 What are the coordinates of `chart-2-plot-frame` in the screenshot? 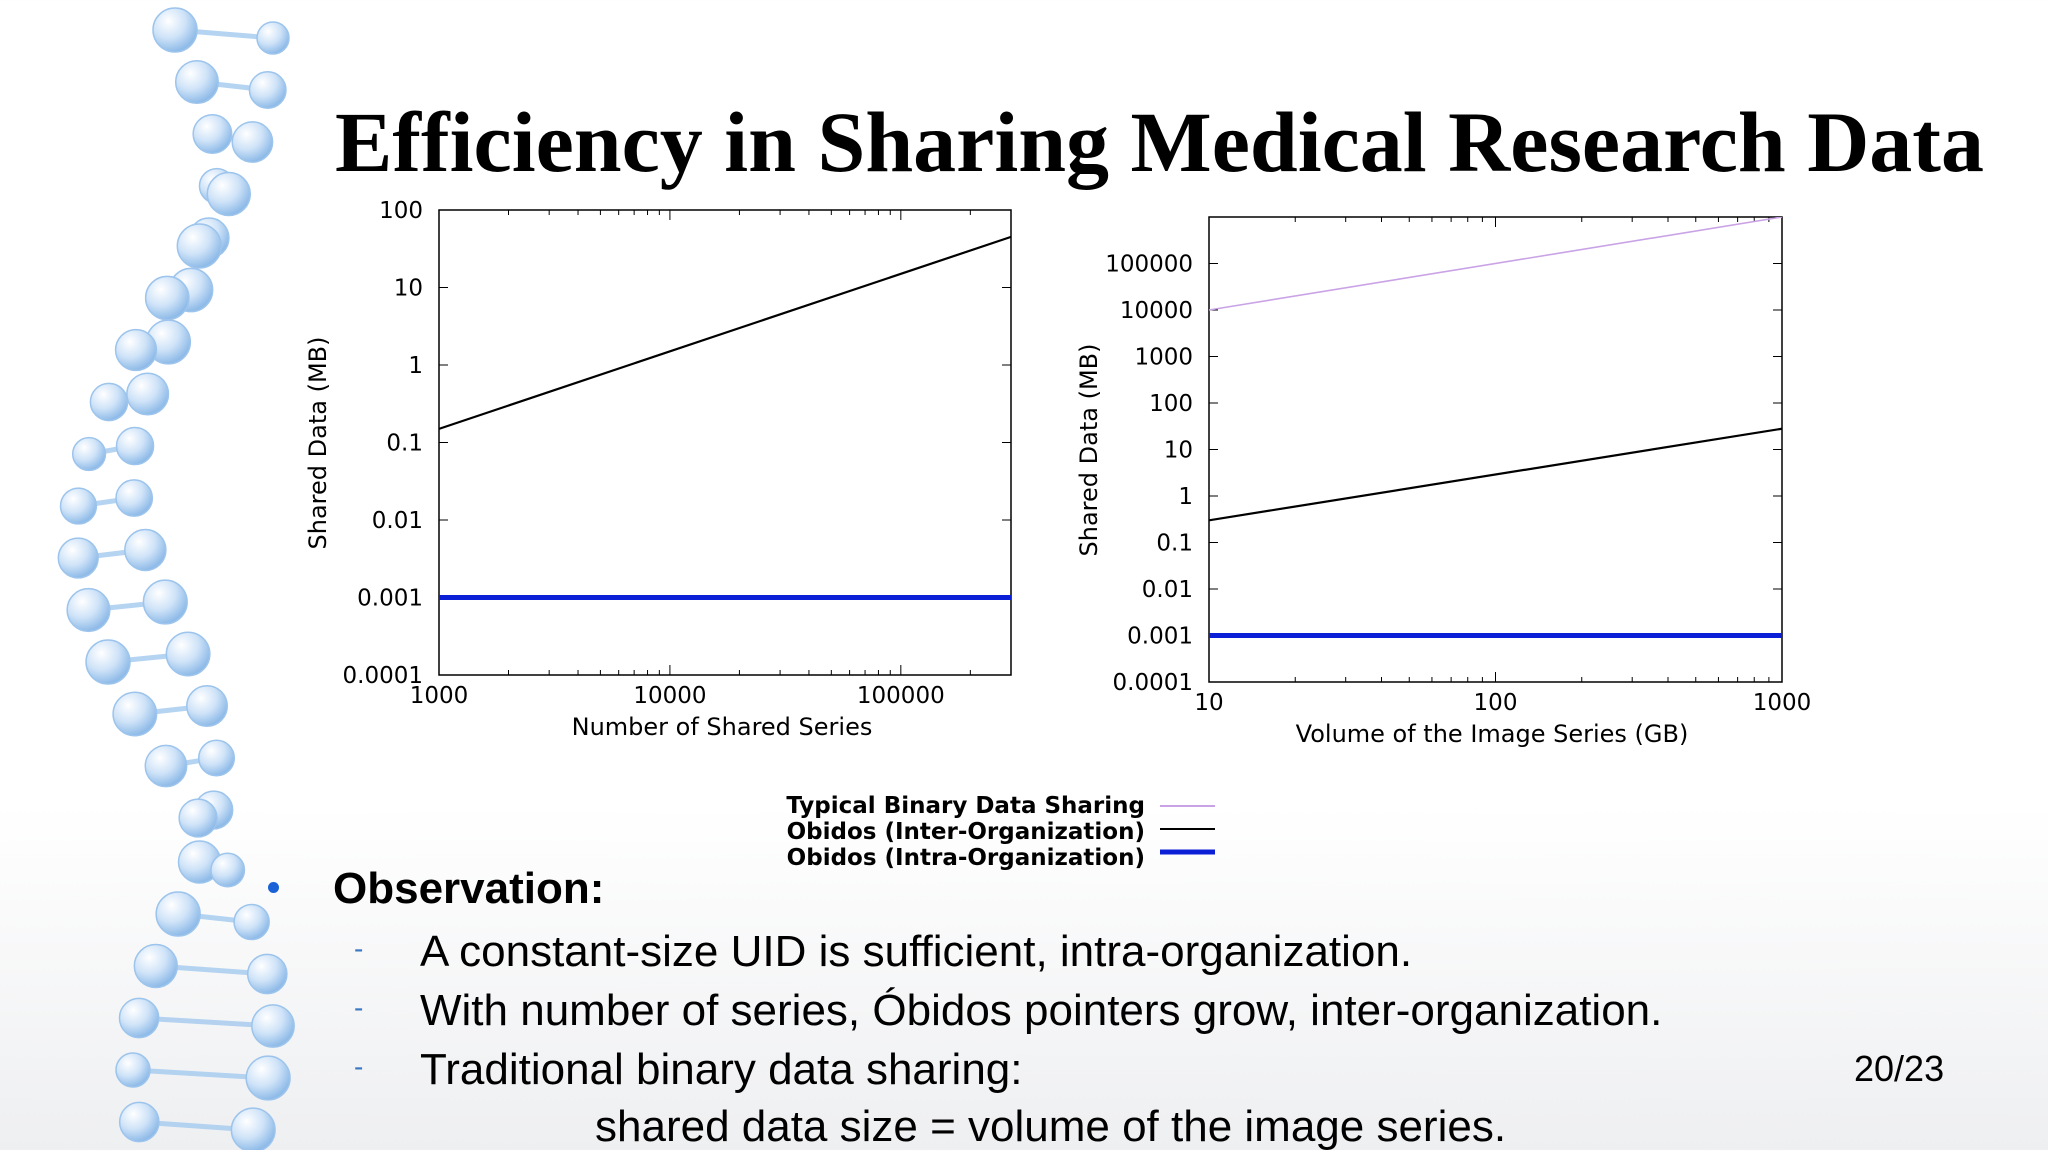 It's located at (1495, 449).